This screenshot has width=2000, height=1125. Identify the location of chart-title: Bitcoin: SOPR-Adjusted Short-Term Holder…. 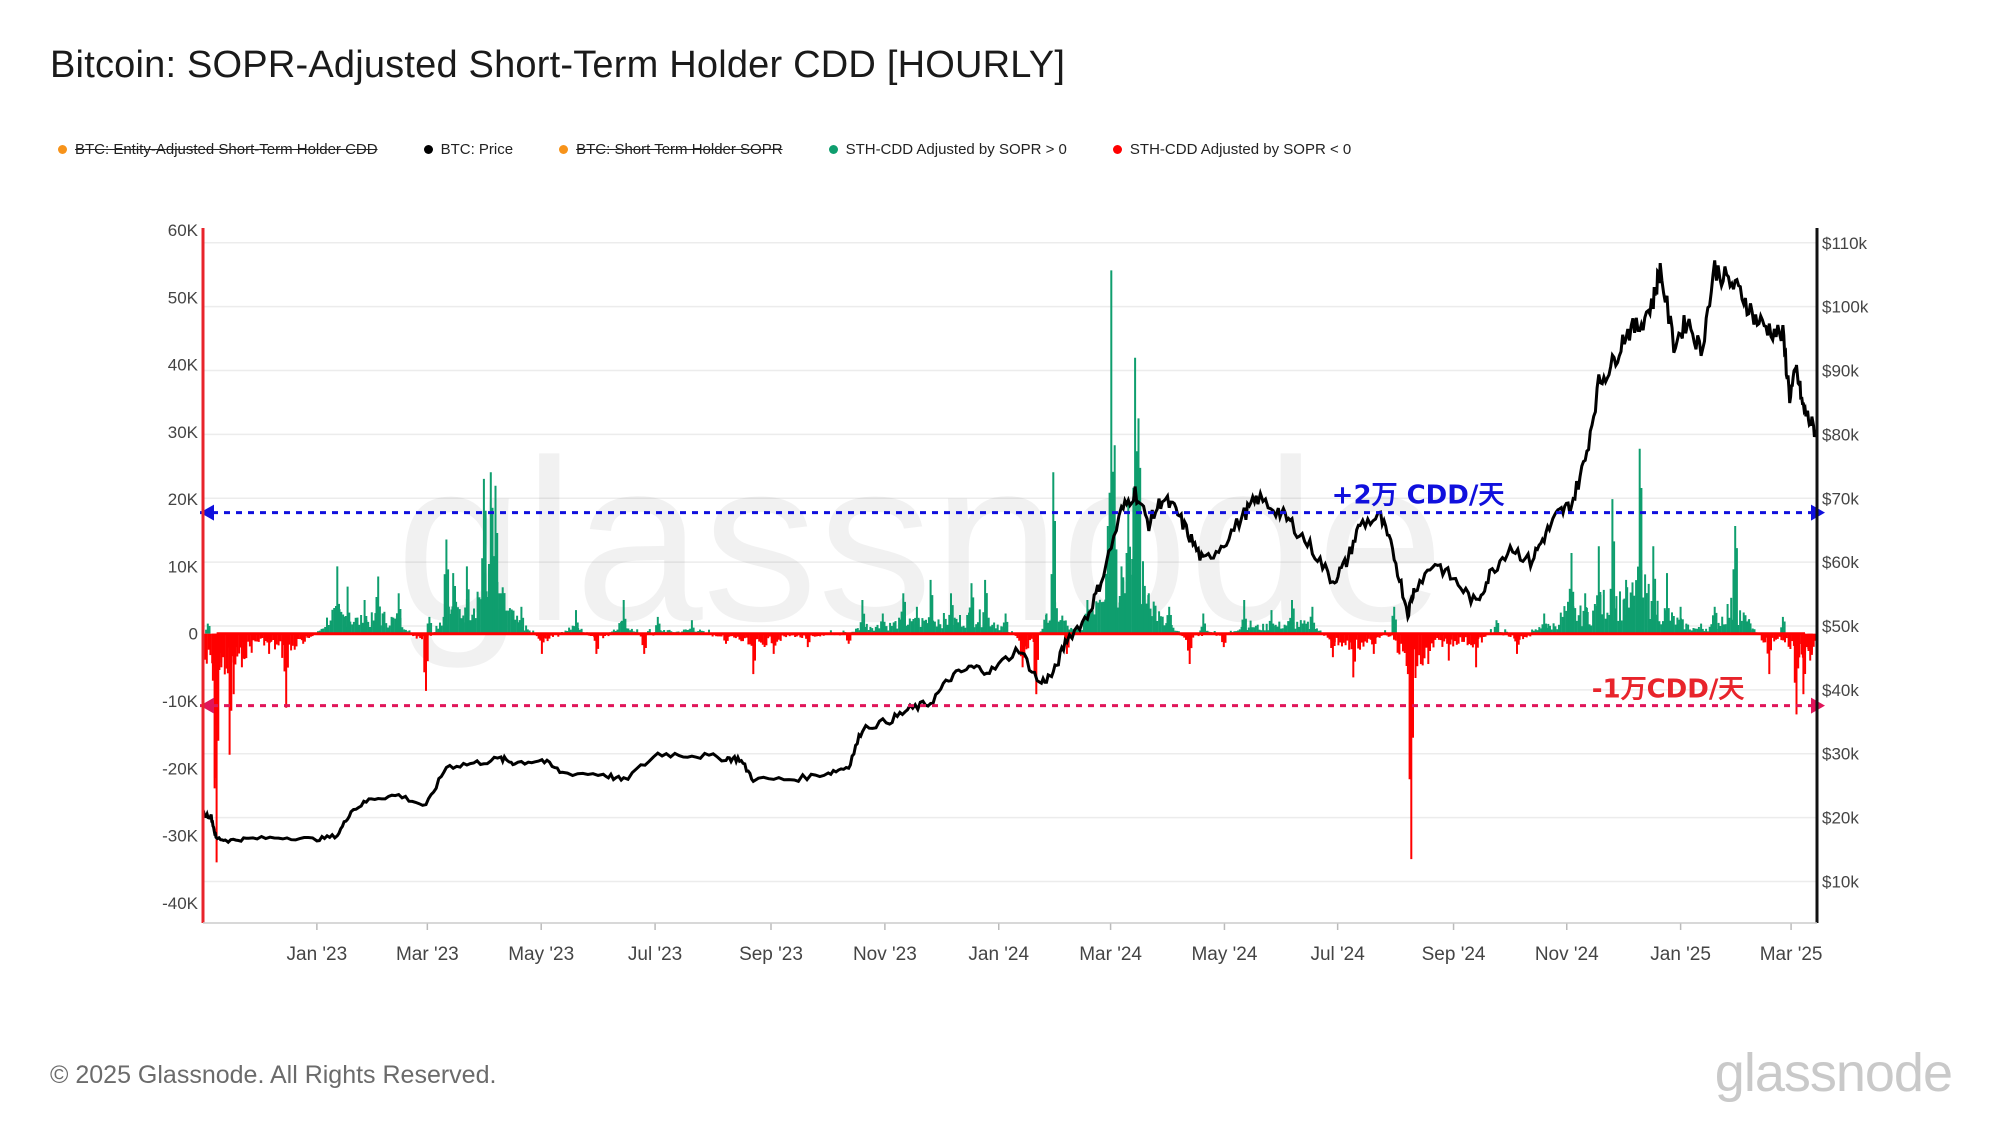
(558, 65).